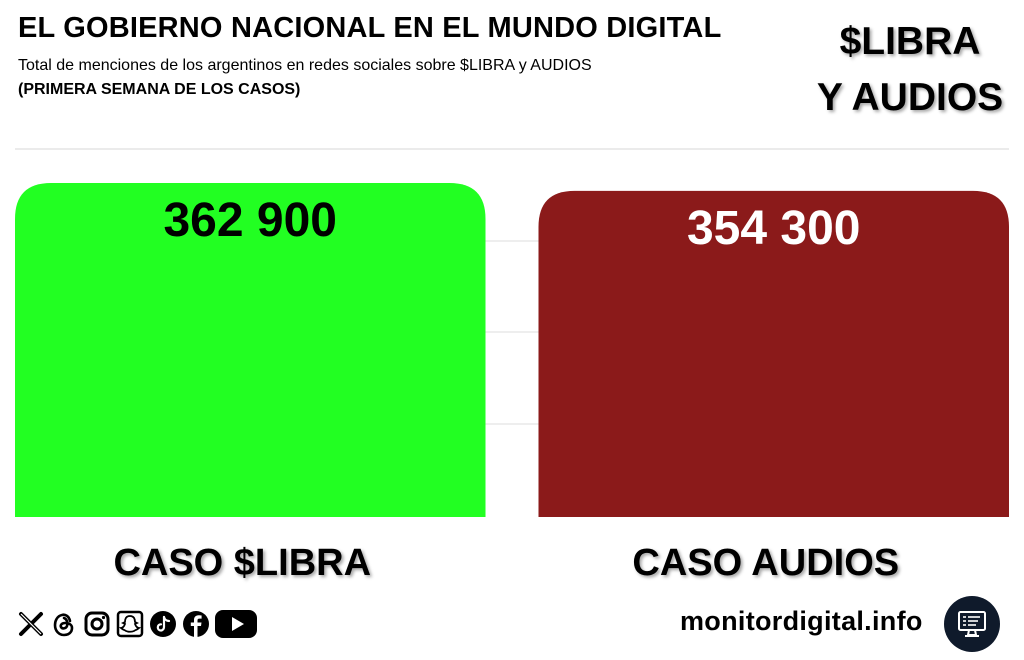  What do you see at coordinates (159, 89) in the screenshot?
I see `chart-period: (PRIMERA SEMANA DE LOS CASOS)` at bounding box center [159, 89].